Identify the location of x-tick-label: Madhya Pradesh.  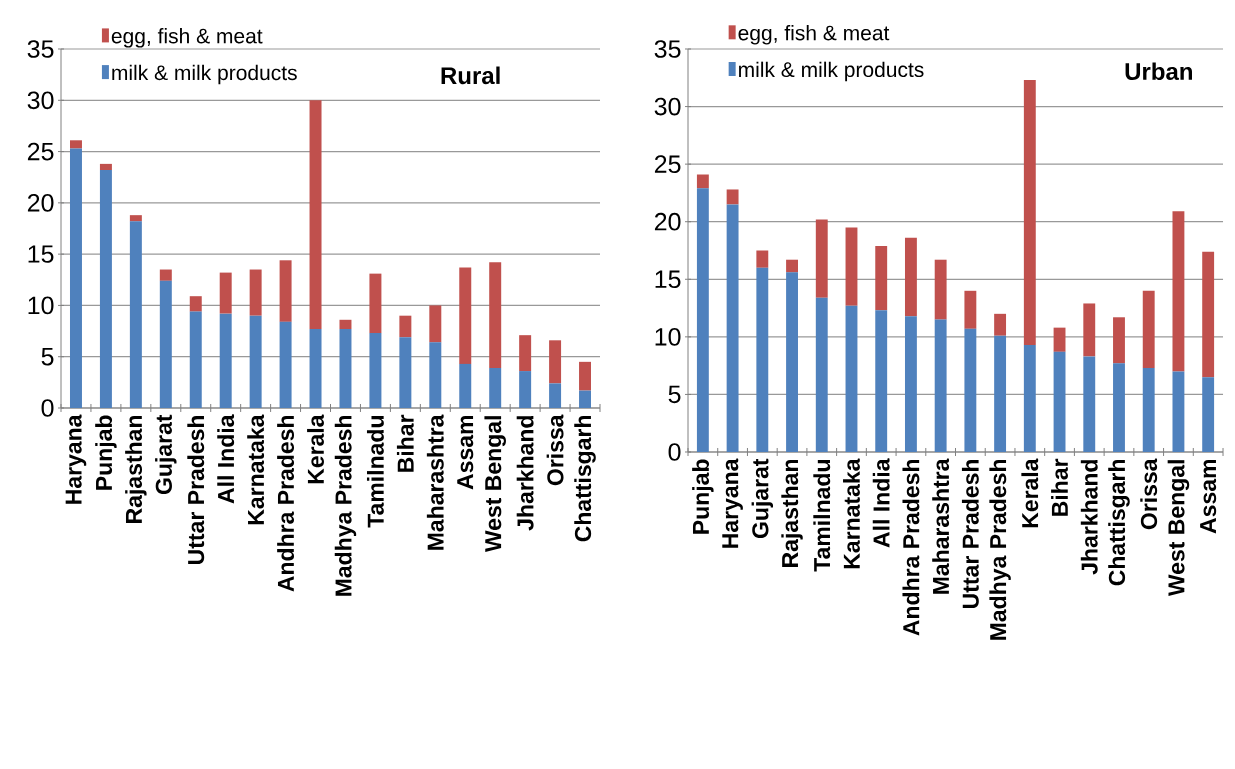
(345, 505).